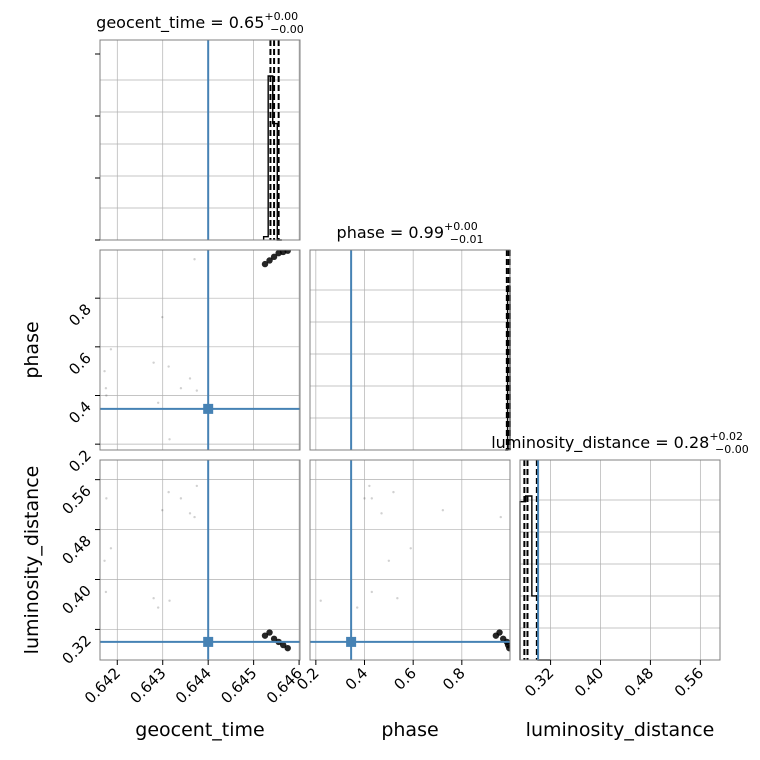 The width and height of the screenshot is (760, 760). Describe the element at coordinates (32, 560) in the screenshot. I see `y-axis-label-luminosity_distance: luminosity_distance` at that location.